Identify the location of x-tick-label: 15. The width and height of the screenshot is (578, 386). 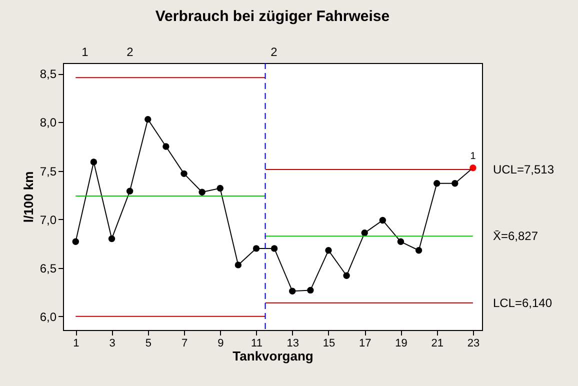
(329, 344).